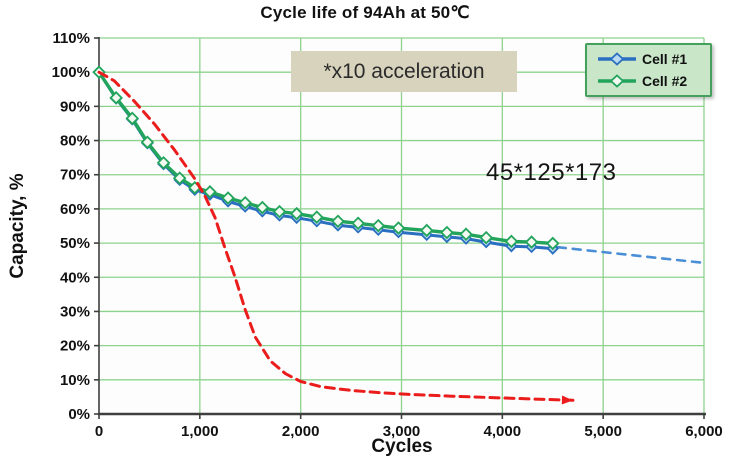  Describe the element at coordinates (665, 81) in the screenshot. I see `legend-label: Cell #2` at that location.